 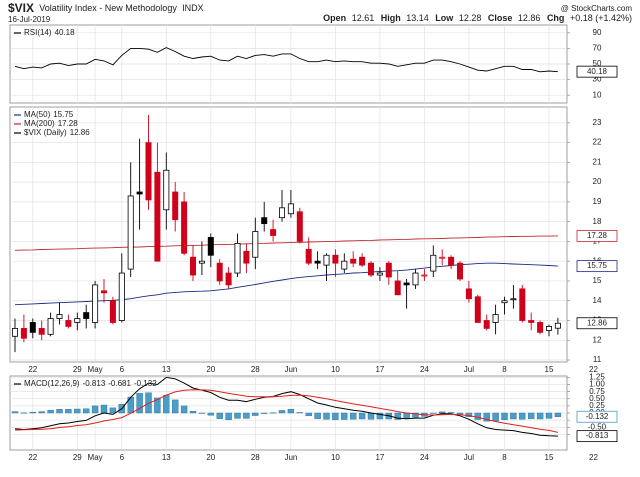 I want to click on value-tag-label: 17.28, so click(x=597, y=235).